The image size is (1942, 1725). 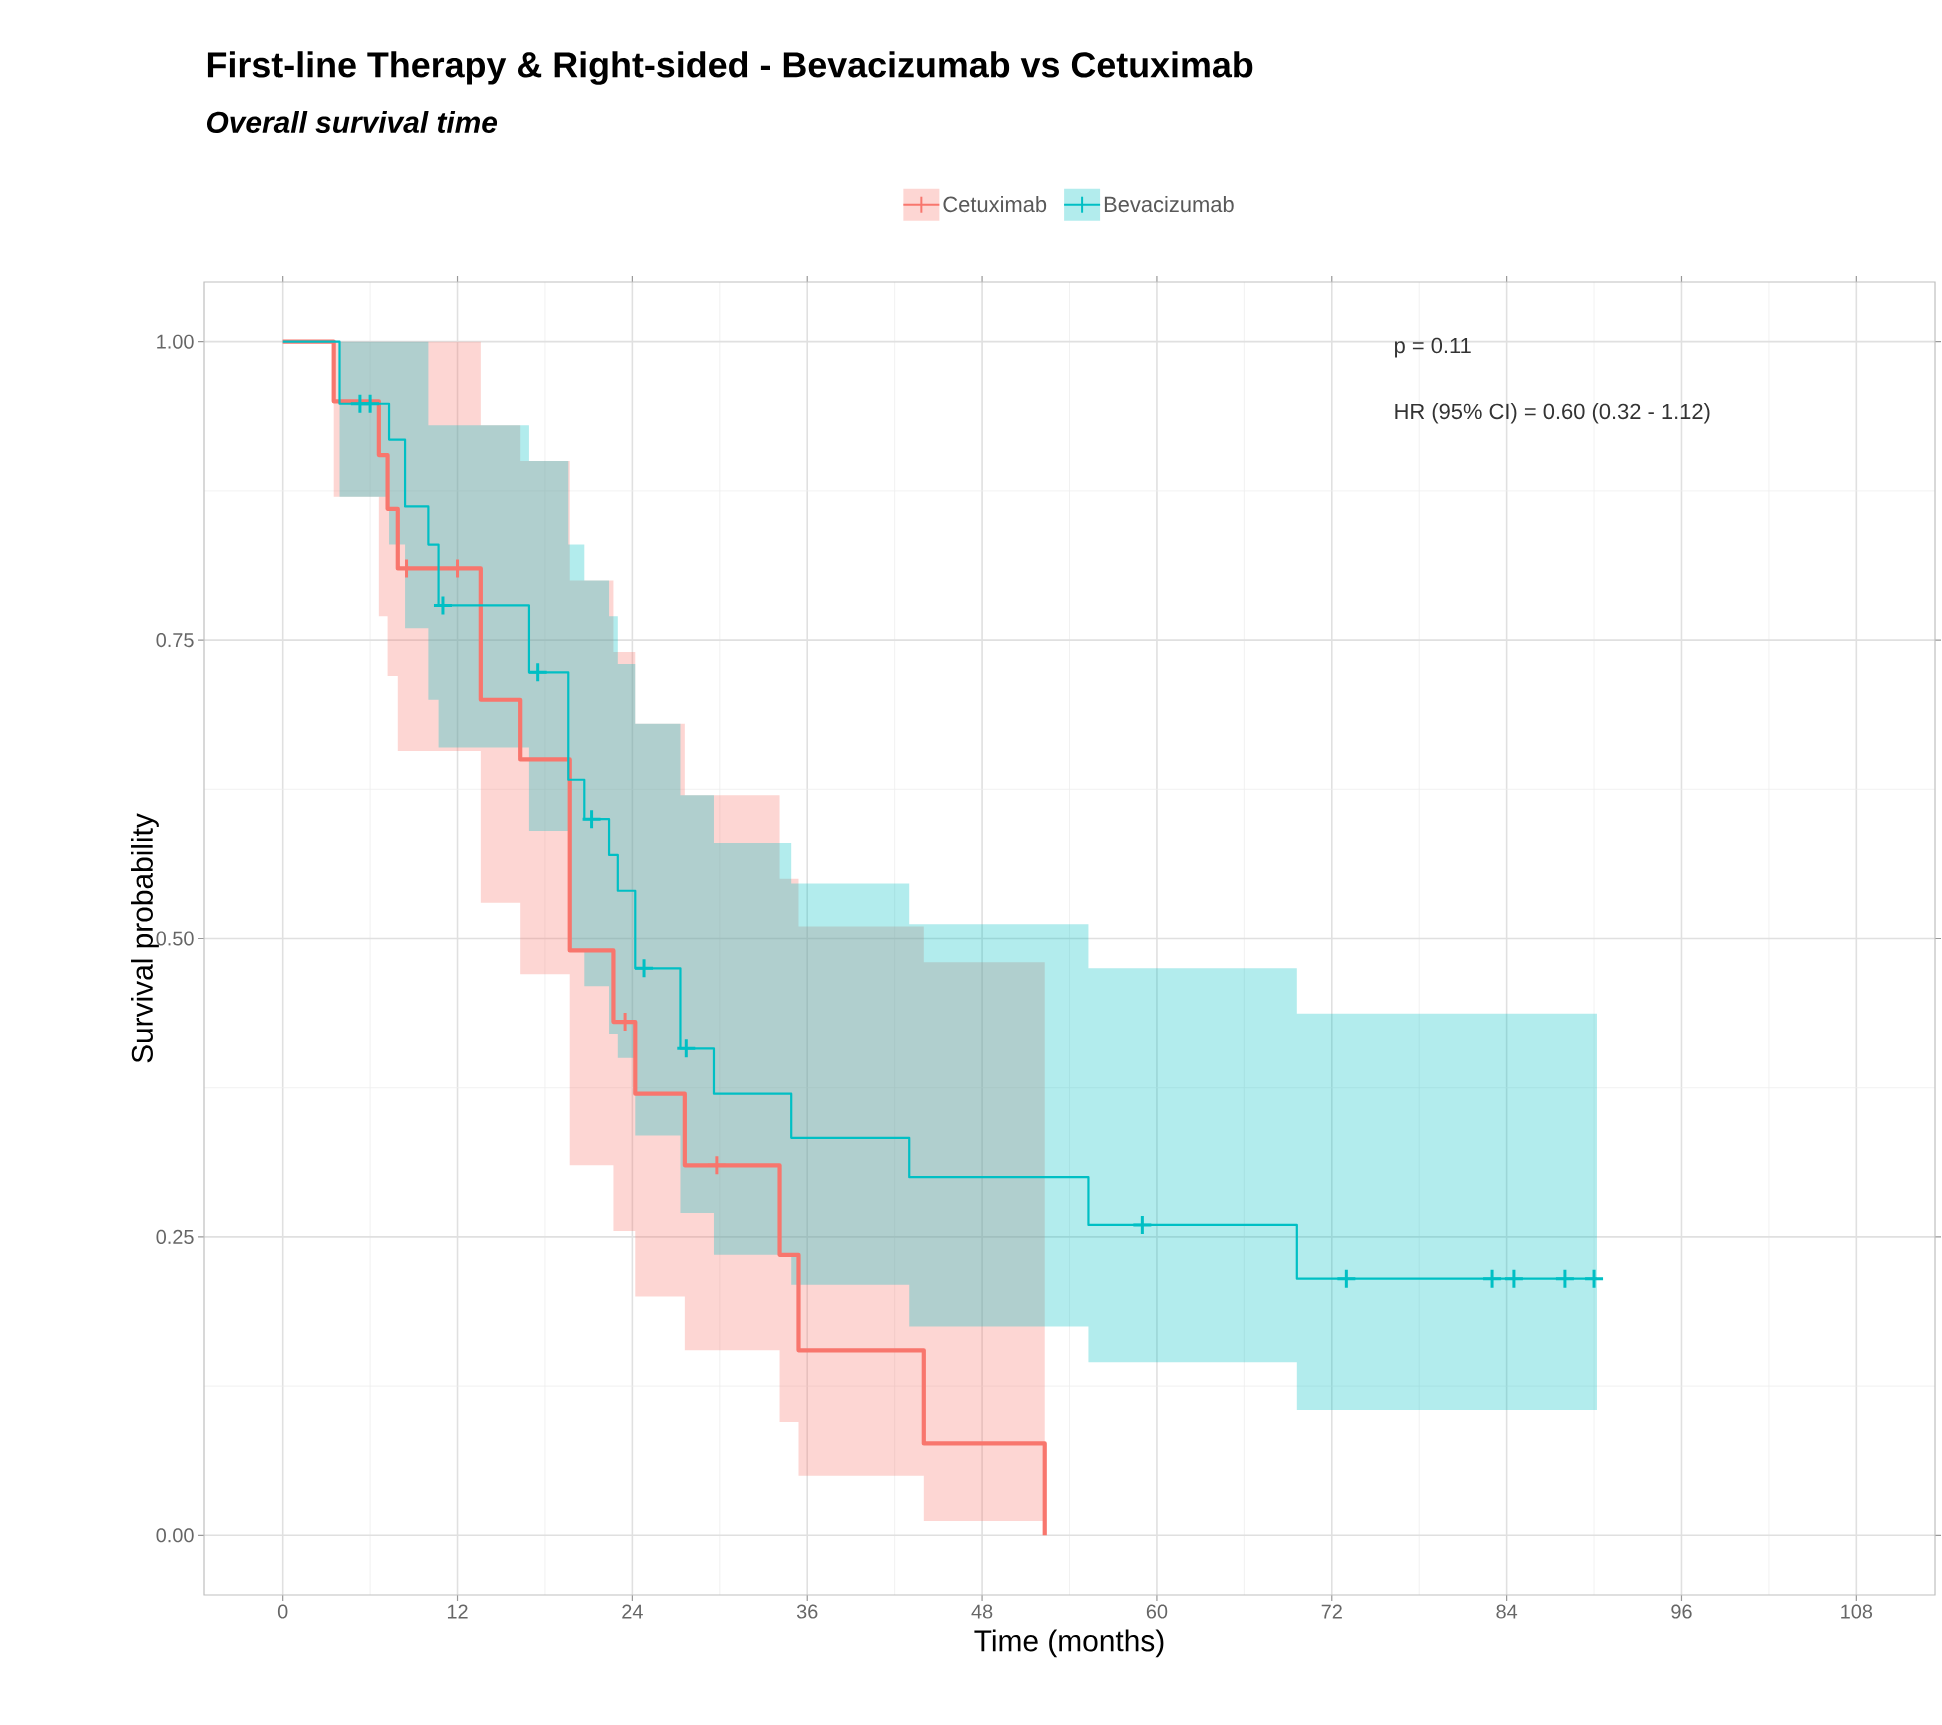 What do you see at coordinates (807, 1611) in the screenshot?
I see `x-tick-label: 36` at bounding box center [807, 1611].